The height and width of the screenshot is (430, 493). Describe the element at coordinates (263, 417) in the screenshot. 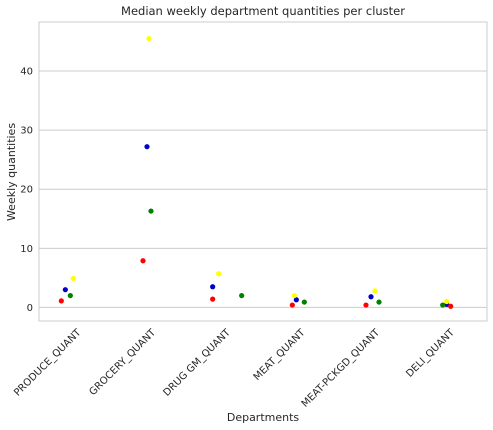

I see `x-axis-label: Departments` at that location.